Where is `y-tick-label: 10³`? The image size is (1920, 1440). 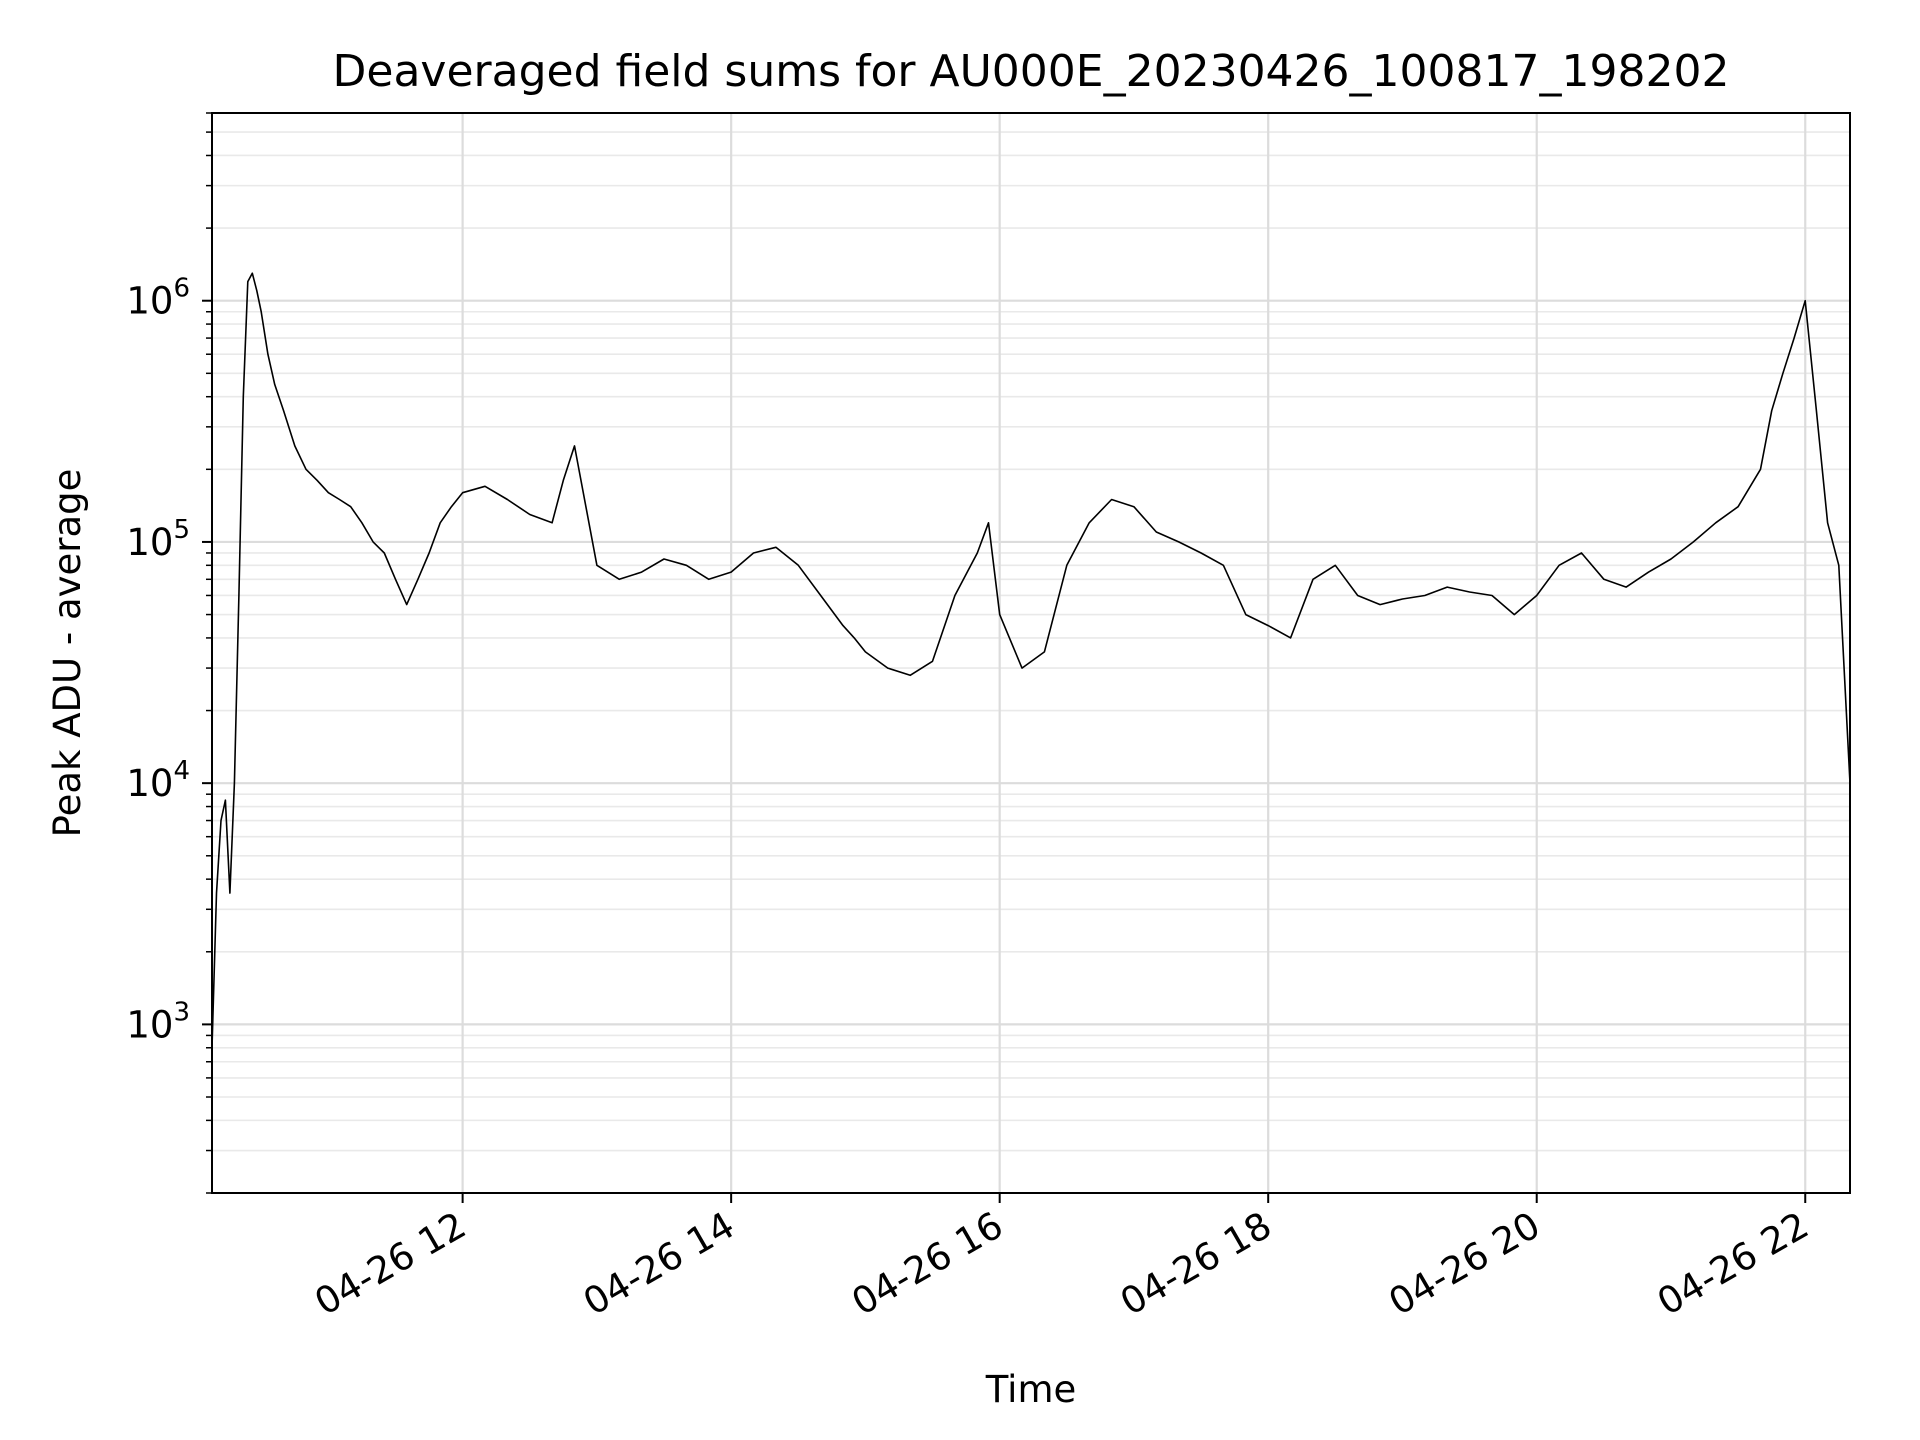
y-tick-label: 10³ is located at coordinates (158, 1021).